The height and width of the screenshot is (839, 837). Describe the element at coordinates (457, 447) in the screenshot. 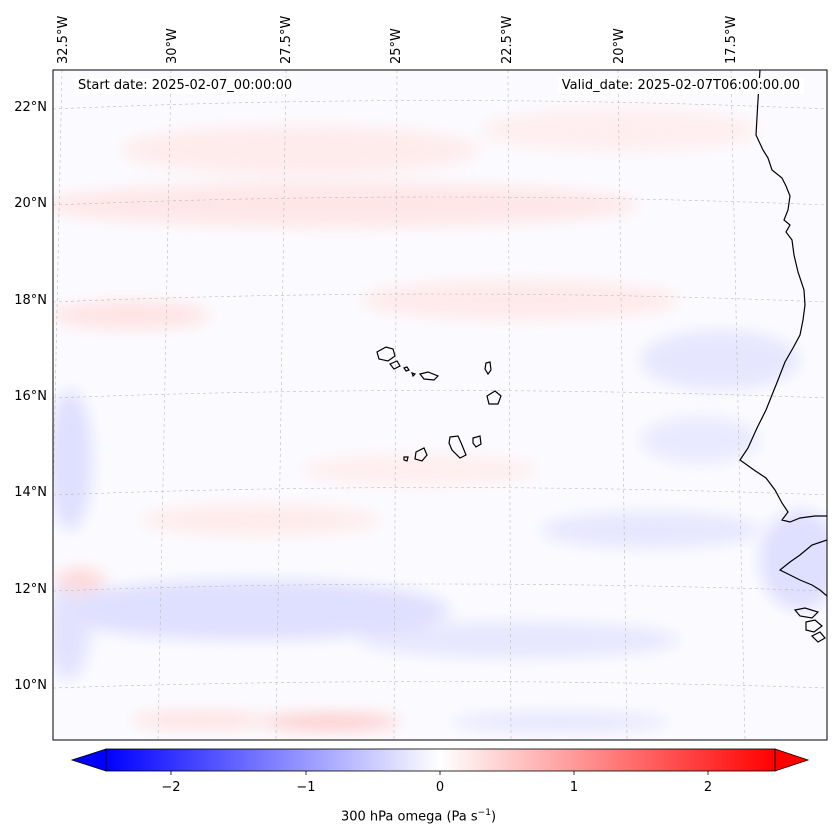

I see `santiago` at that location.